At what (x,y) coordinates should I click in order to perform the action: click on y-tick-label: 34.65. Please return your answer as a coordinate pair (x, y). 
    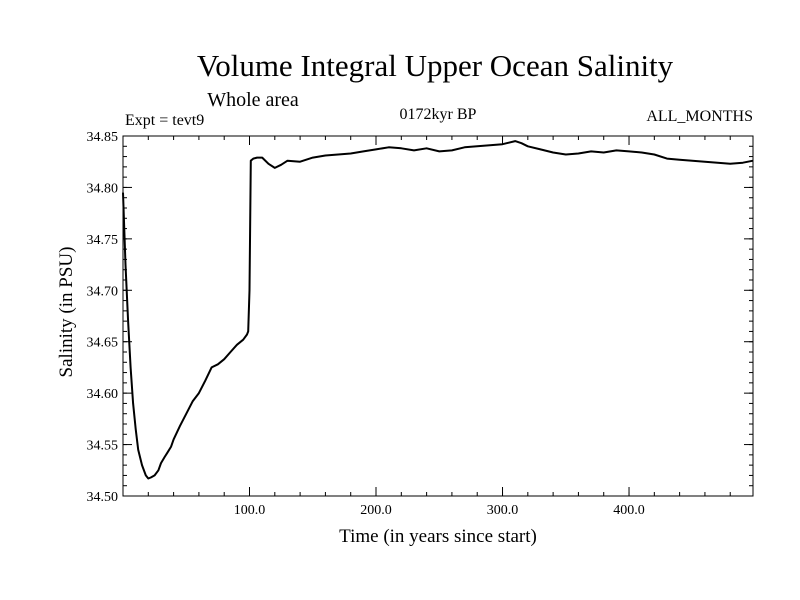
    Looking at the image, I should click on (103, 343).